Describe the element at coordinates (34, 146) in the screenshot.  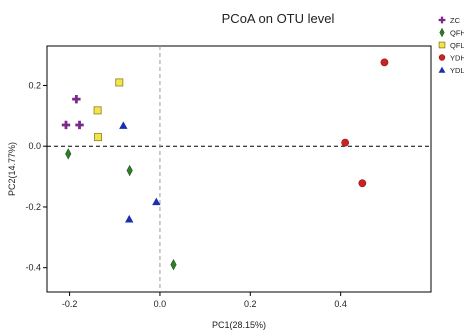
I see `y-tick-label: 0.0` at that location.